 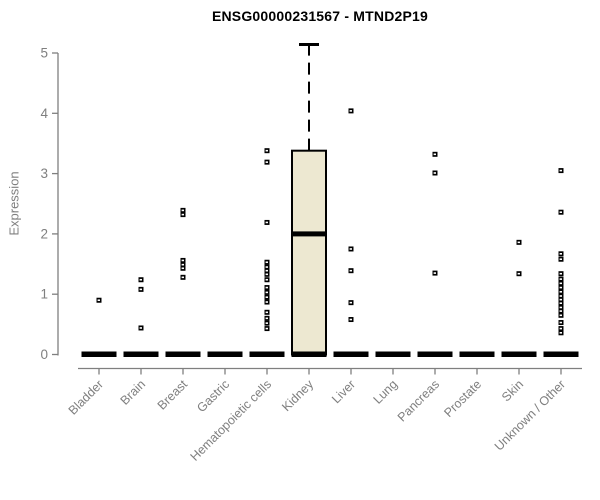 What do you see at coordinates (512, 390) in the screenshot?
I see `x-tick-label: Skin` at bounding box center [512, 390].